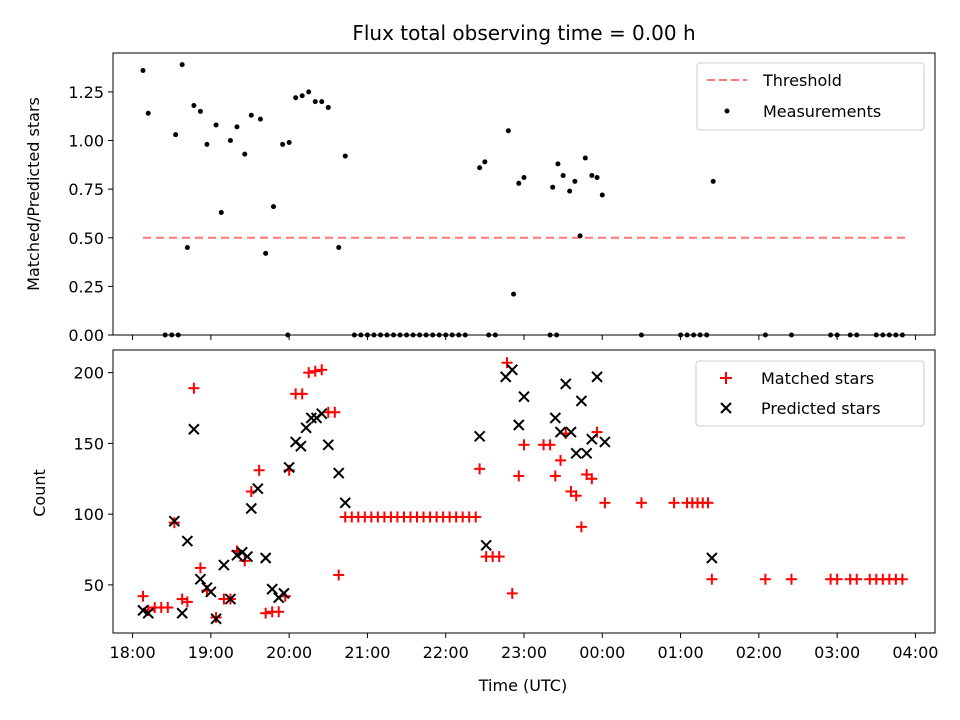 This screenshot has height=720, width=960. I want to click on x-tick-label: 19:00, so click(211, 652).